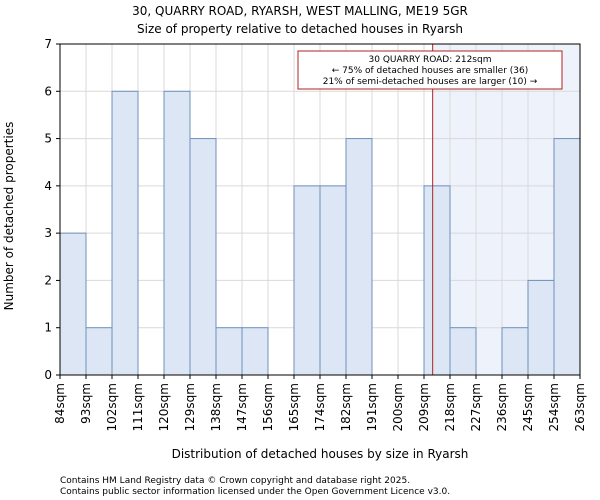 The height and width of the screenshot is (500, 600). I want to click on x-tick-label: 182sqm, so click(346, 407).